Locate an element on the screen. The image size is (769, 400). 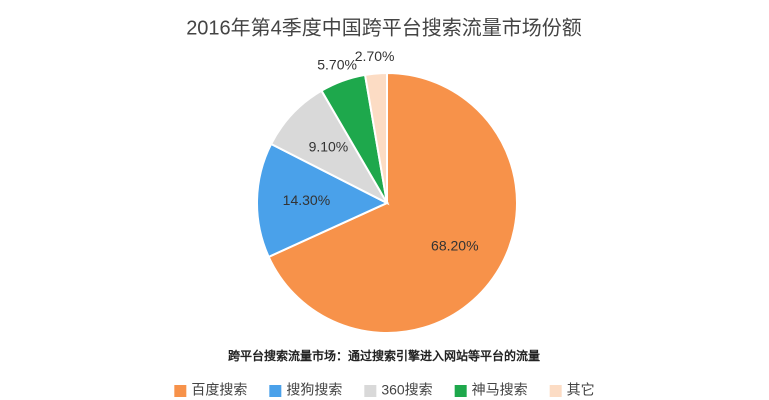
legend-label: 神马搜索 is located at coordinates (500, 390).